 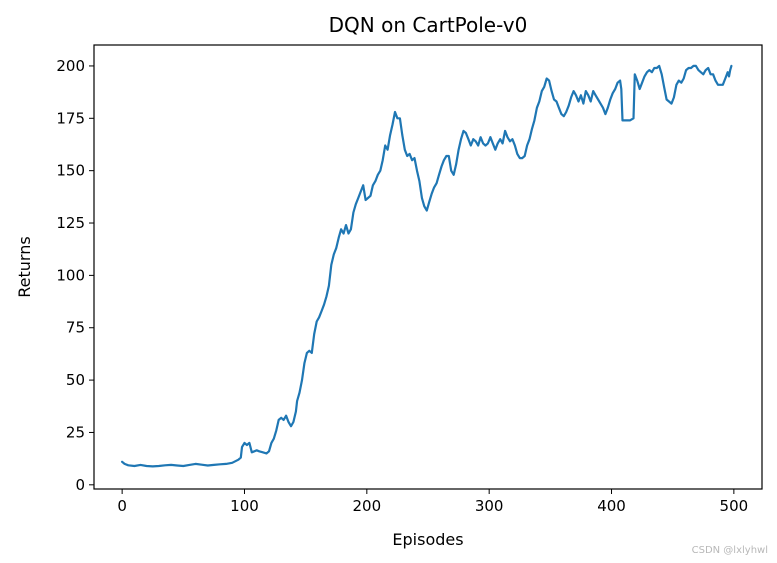 I want to click on y-tick-label: 0, so click(x=80, y=485).